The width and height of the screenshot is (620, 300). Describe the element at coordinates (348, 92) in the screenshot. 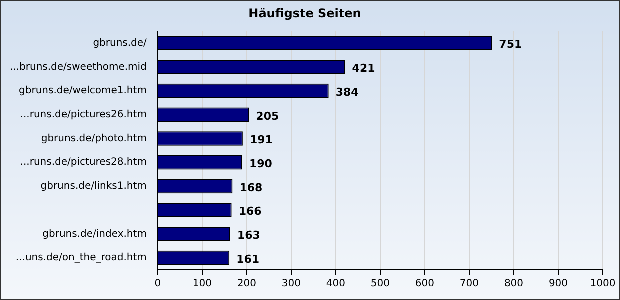

I see `data-label: 384` at that location.